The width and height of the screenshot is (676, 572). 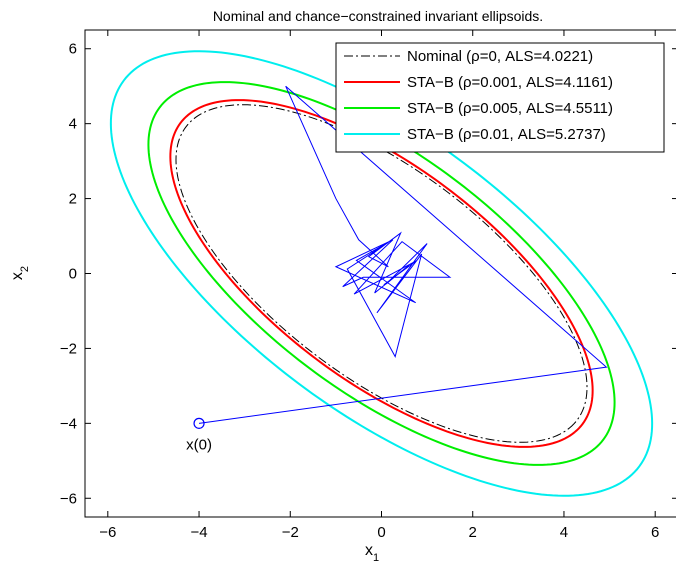 I want to click on x-tick-label: 4, so click(x=564, y=532).